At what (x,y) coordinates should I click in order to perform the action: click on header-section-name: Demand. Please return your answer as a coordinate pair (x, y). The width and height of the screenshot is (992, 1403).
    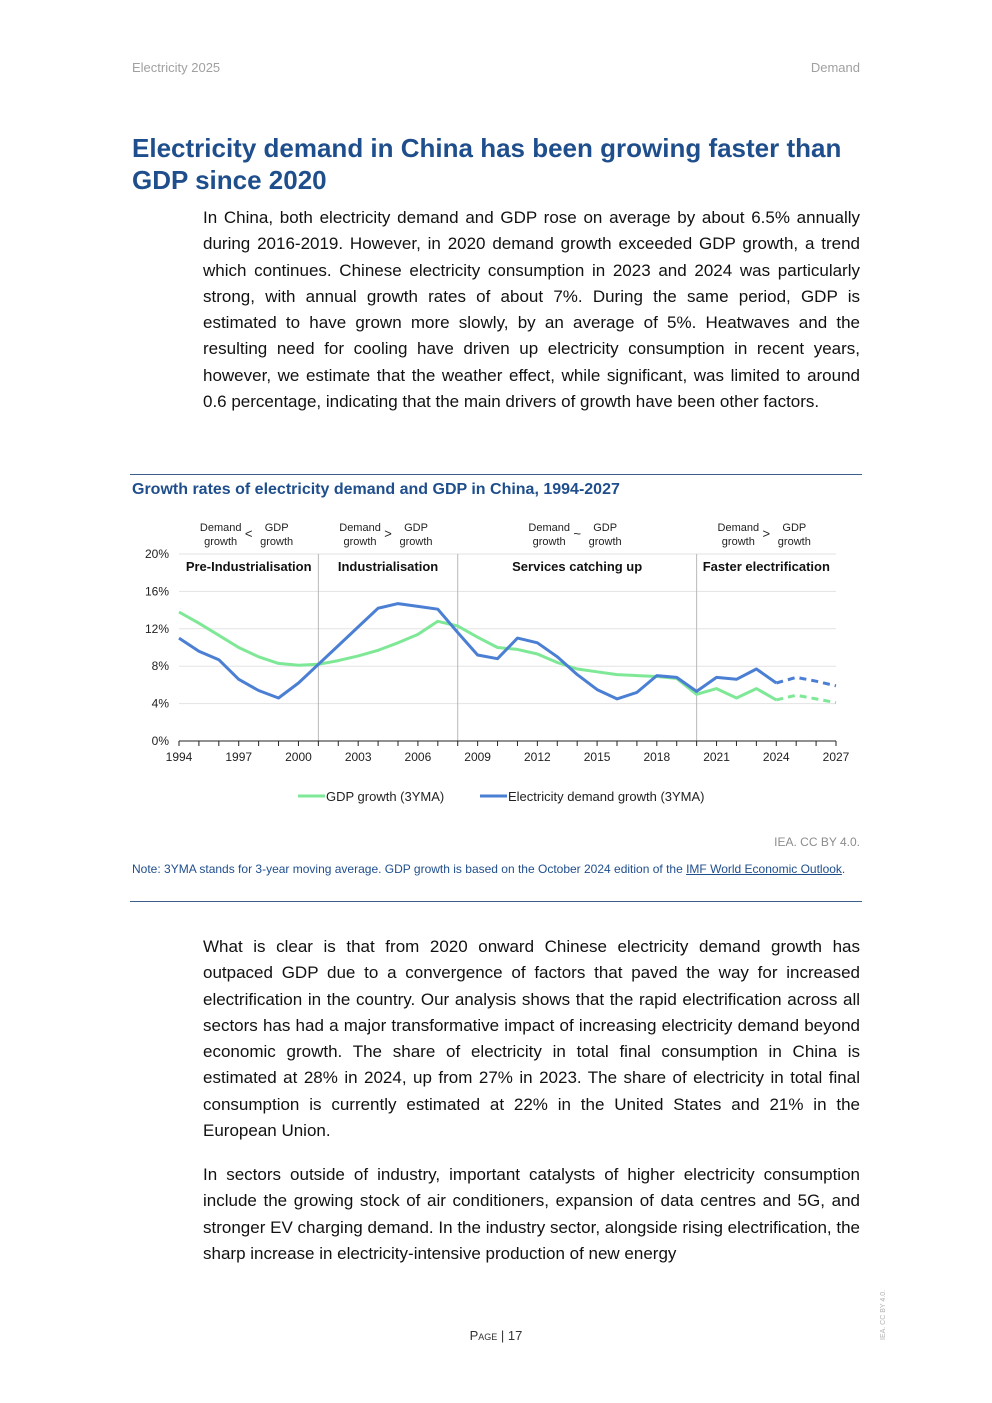
    Looking at the image, I should click on (835, 67).